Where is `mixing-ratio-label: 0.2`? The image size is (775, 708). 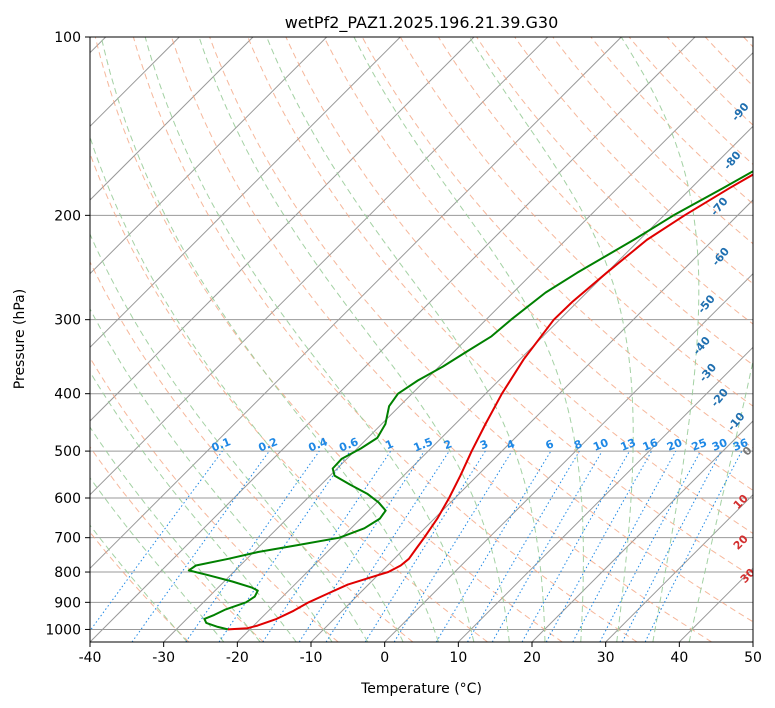 mixing-ratio-label: 0.2 is located at coordinates (267, 444).